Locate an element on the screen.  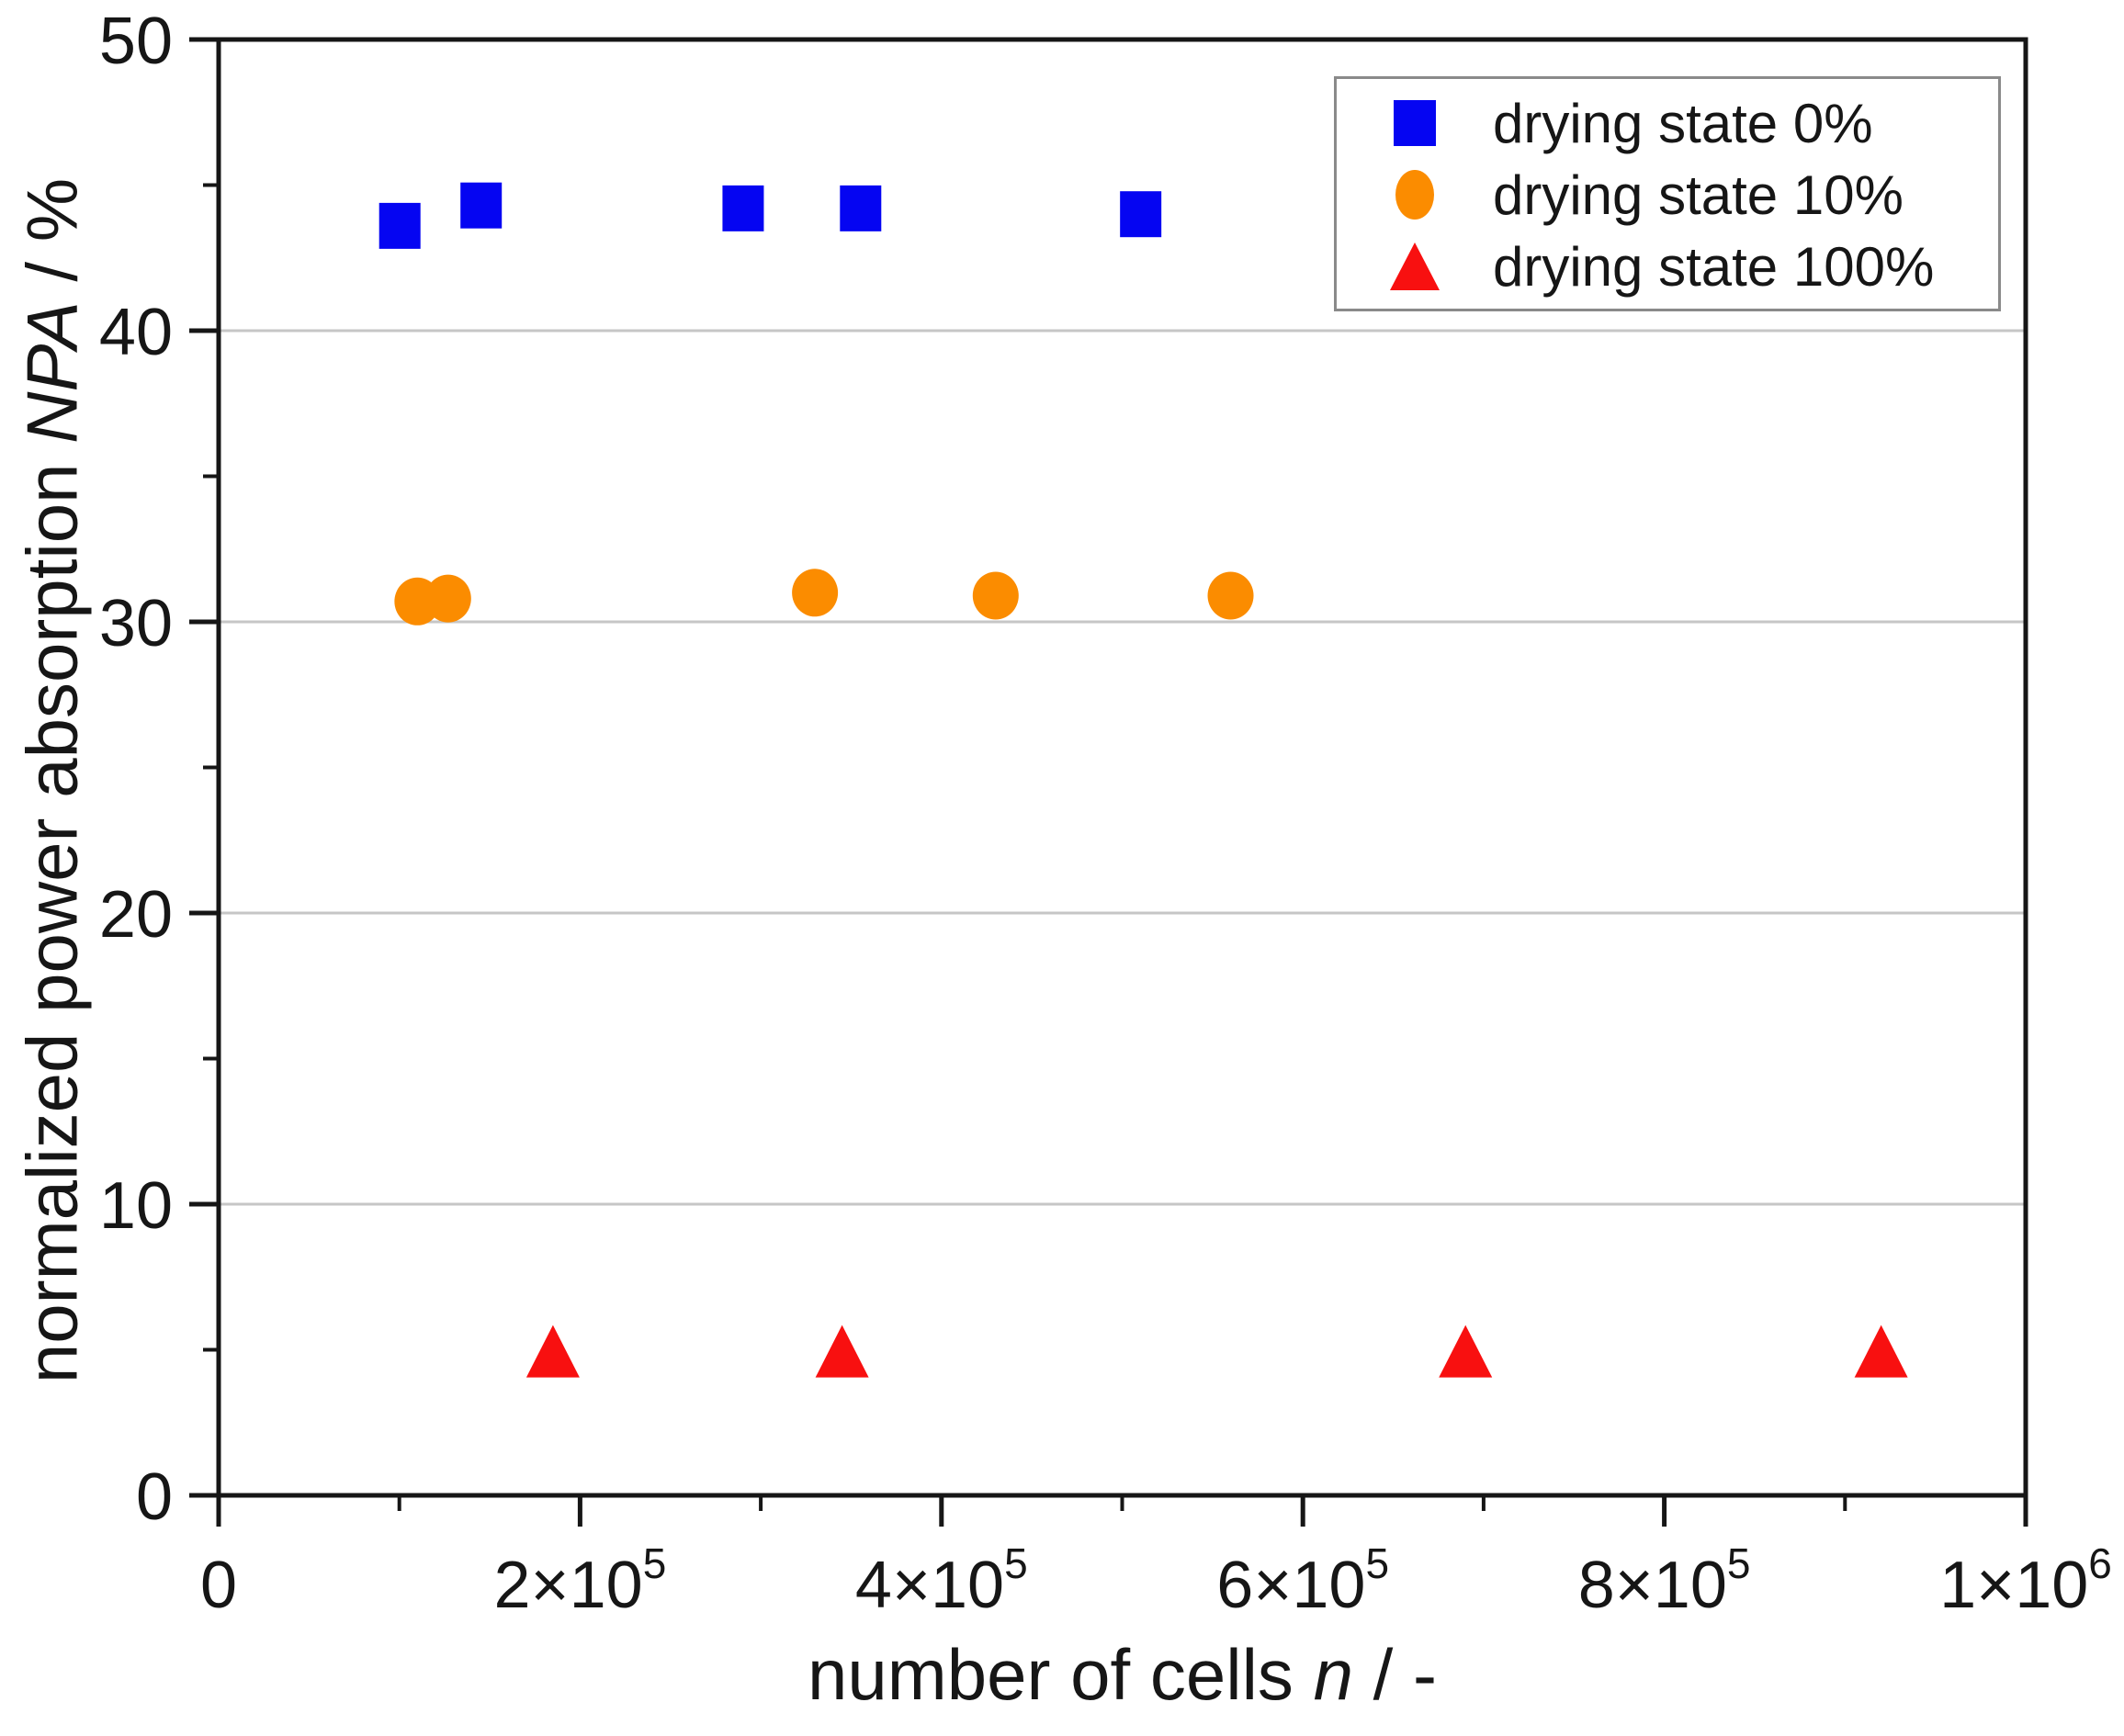
legend-label: drying state 100% is located at coordinates (1714, 266).